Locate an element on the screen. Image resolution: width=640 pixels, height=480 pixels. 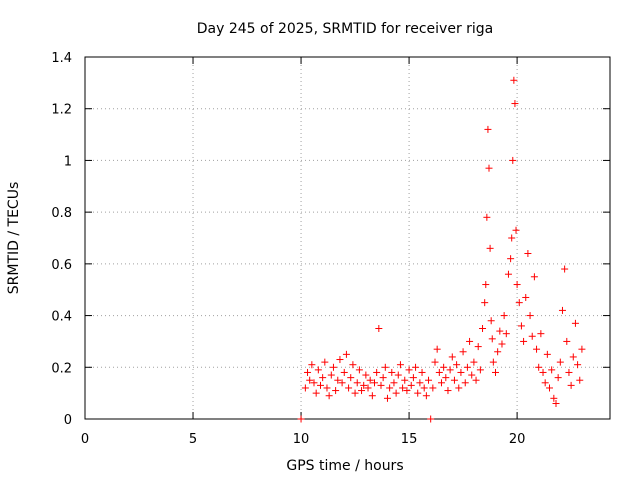
y-tick-label: 0 is located at coordinates (68, 420).